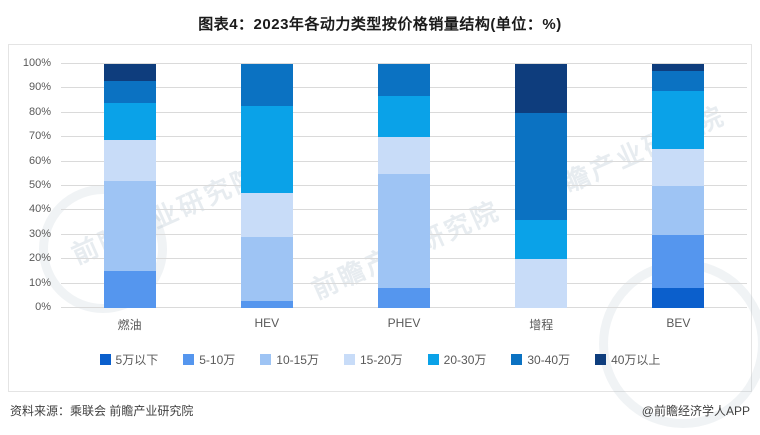 This screenshot has width=760, height=435. I want to click on legend-item: 5-10万, so click(209, 359).